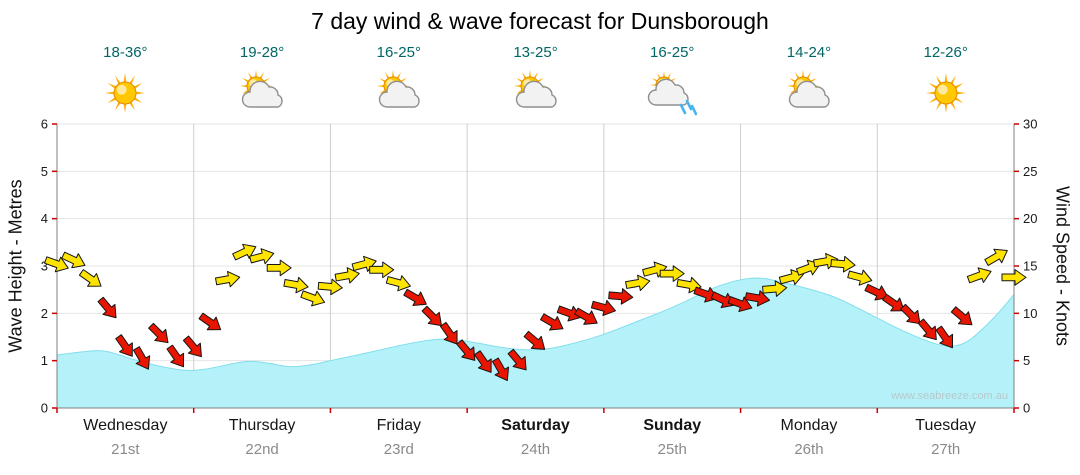  I want to click on wave-tick-label: 0, so click(44, 408).